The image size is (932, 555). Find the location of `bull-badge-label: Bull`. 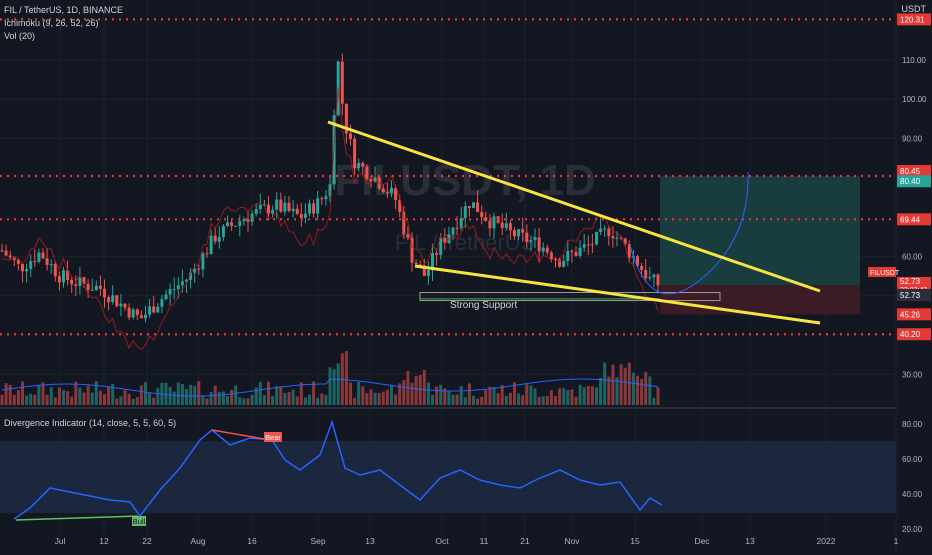

bull-badge-label: Bull is located at coordinates (139, 521).